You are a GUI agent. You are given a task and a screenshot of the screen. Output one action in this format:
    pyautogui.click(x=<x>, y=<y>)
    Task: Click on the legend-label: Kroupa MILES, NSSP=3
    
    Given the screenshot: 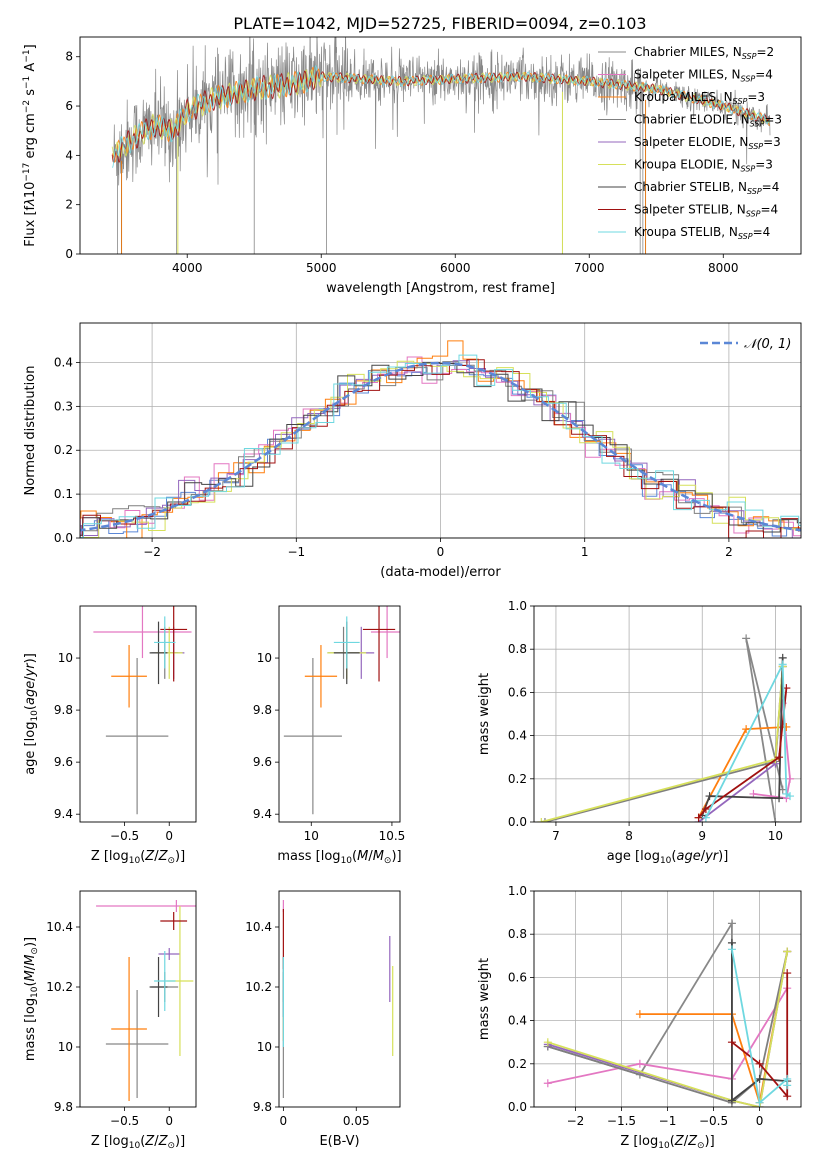 What is the action you would take?
    pyautogui.click(x=699, y=98)
    